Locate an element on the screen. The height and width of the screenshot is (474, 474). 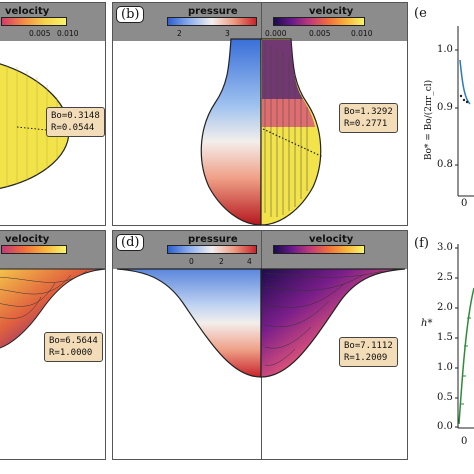
r-value: R=1.0000 is located at coordinates (71, 353).